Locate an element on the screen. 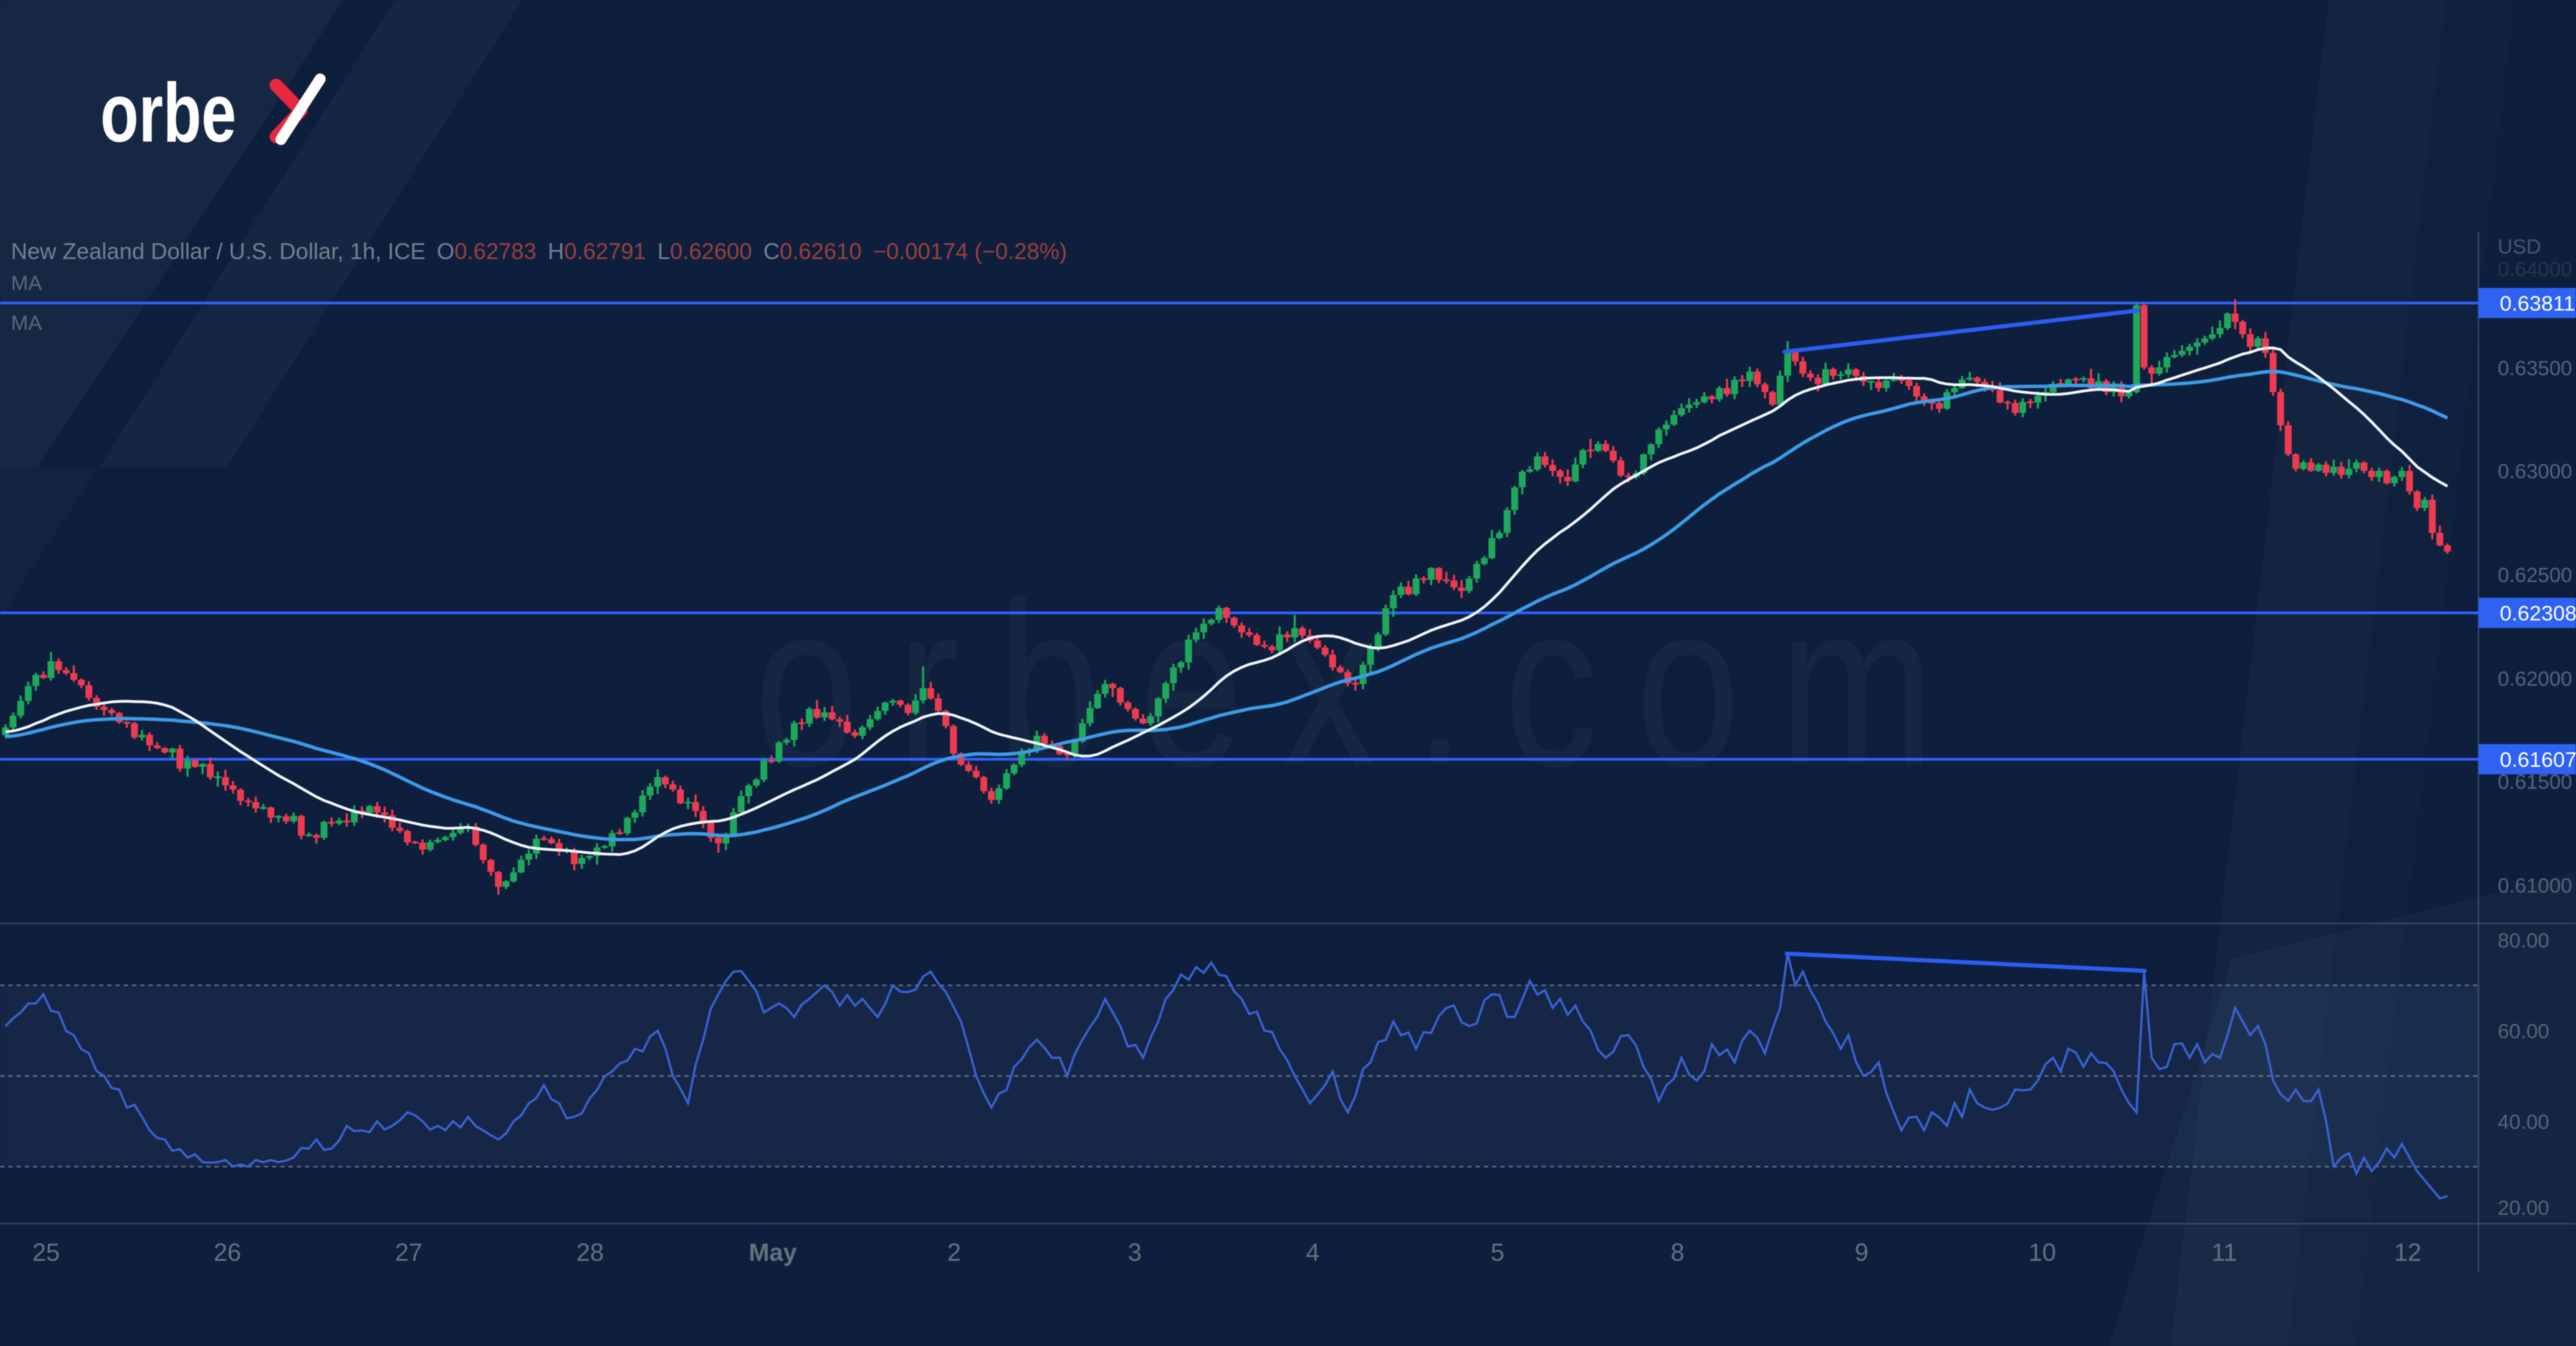 The height and width of the screenshot is (1346, 2576). svg-text: 0.61500 is located at coordinates (2535, 783).